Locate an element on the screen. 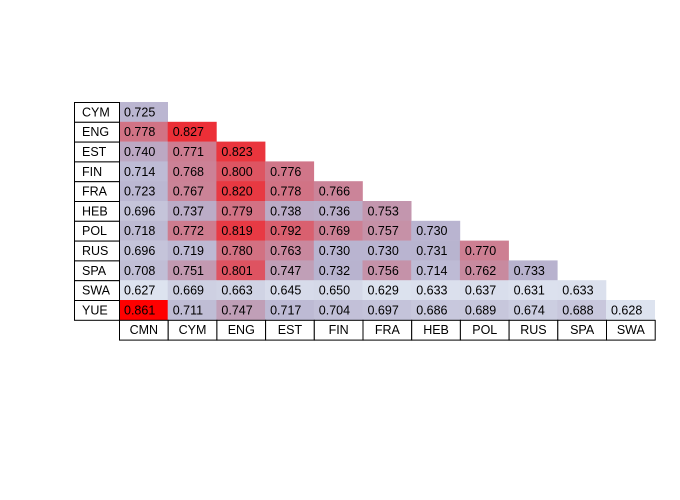 The height and width of the screenshot is (500, 680). column-label: ENG is located at coordinates (241, 330).